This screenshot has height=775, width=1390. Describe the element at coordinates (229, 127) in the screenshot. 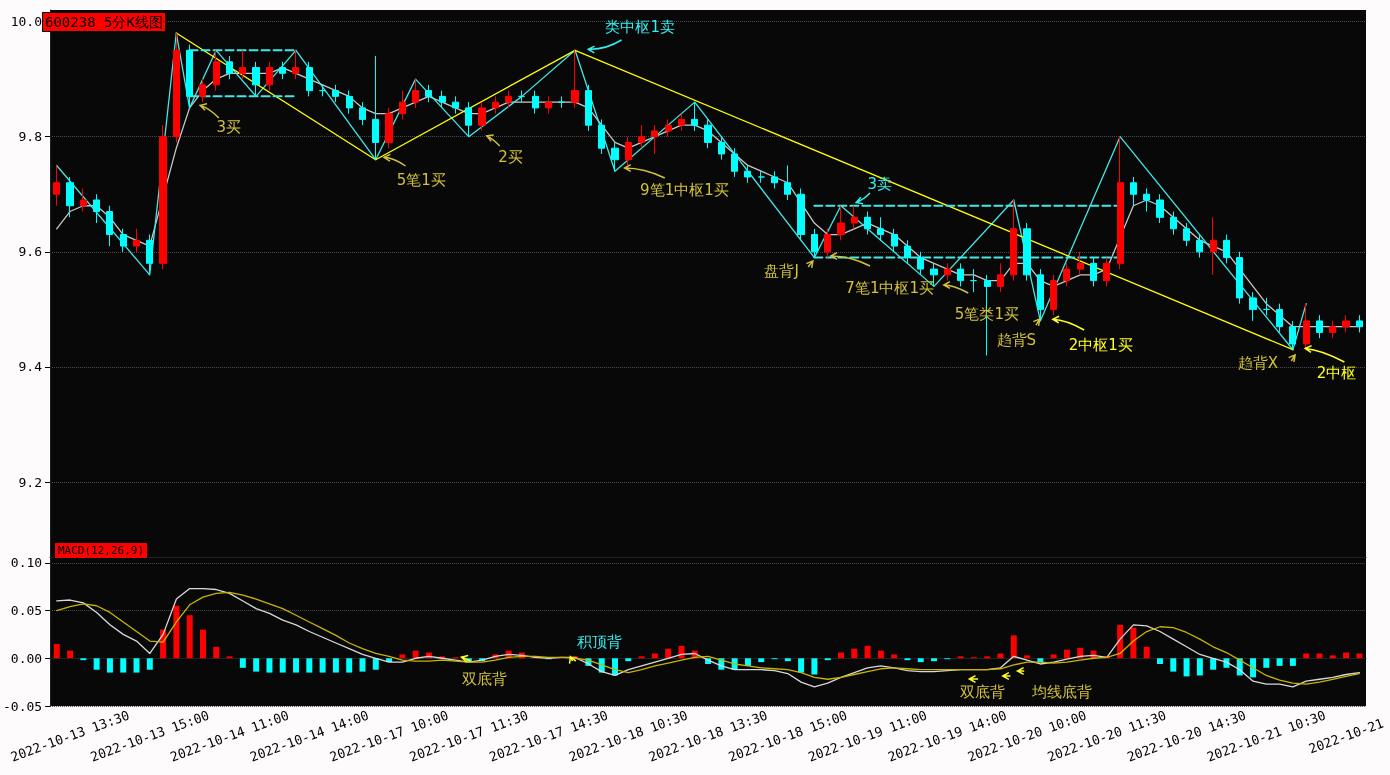

I see `annotation: 3买` at that location.